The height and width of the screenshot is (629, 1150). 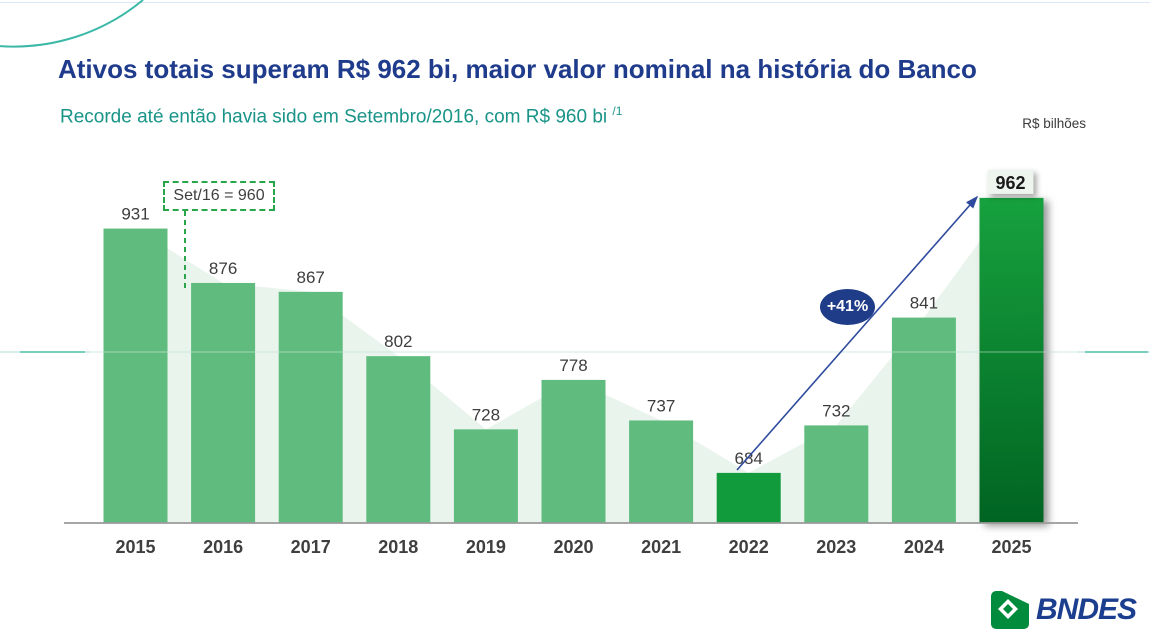 I want to click on max-value-label-box, so click(x=1010, y=181).